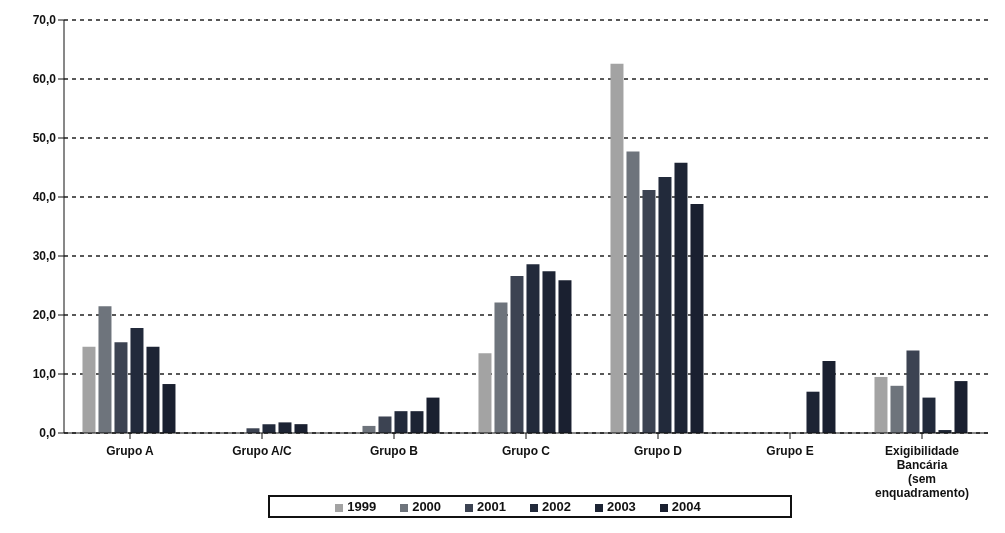 The image size is (1005, 533). I want to click on legend-label: 1999, so click(362, 506).